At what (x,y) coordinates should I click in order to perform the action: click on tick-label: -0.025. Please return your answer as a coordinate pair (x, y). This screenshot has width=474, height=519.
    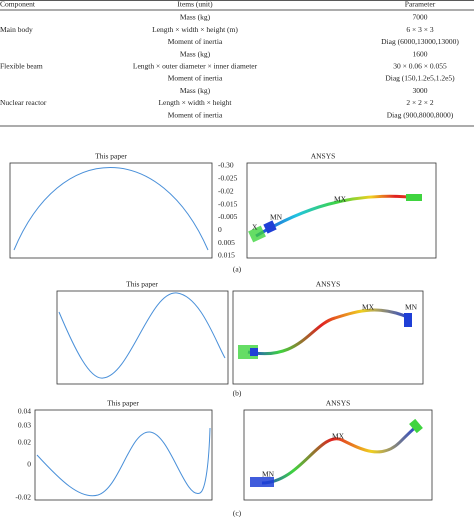
    Looking at the image, I should click on (228, 178).